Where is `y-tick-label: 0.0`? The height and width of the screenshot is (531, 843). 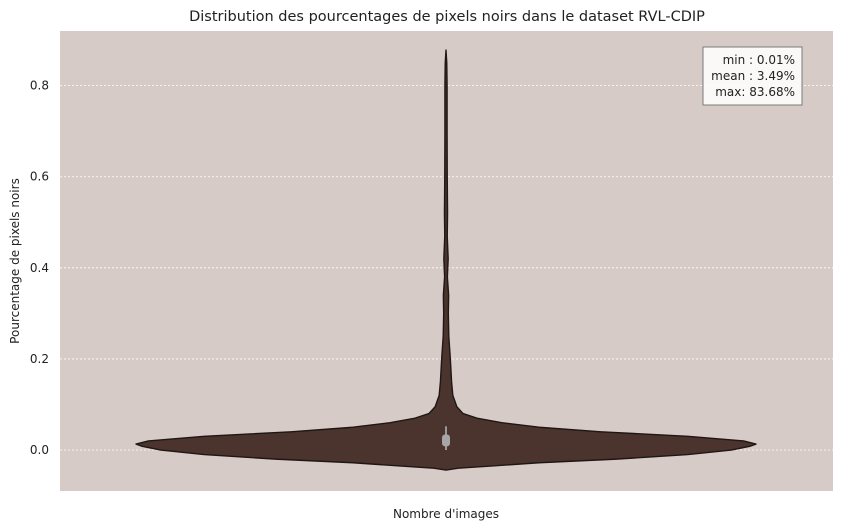
y-tick-label: 0.0 is located at coordinates (39, 450).